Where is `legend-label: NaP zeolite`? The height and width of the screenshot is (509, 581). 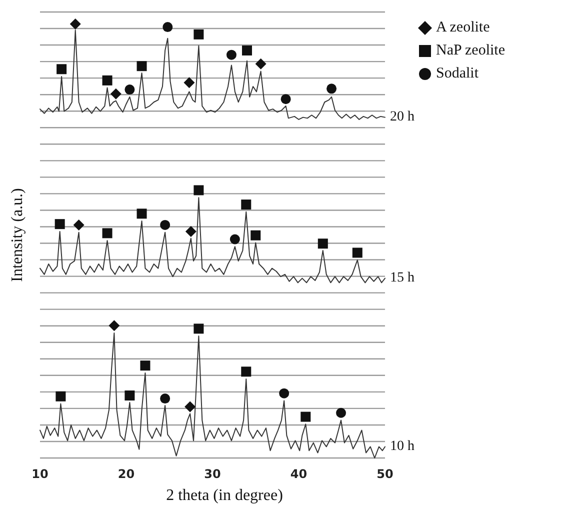 legend-label: NaP zeolite is located at coordinates (471, 50).